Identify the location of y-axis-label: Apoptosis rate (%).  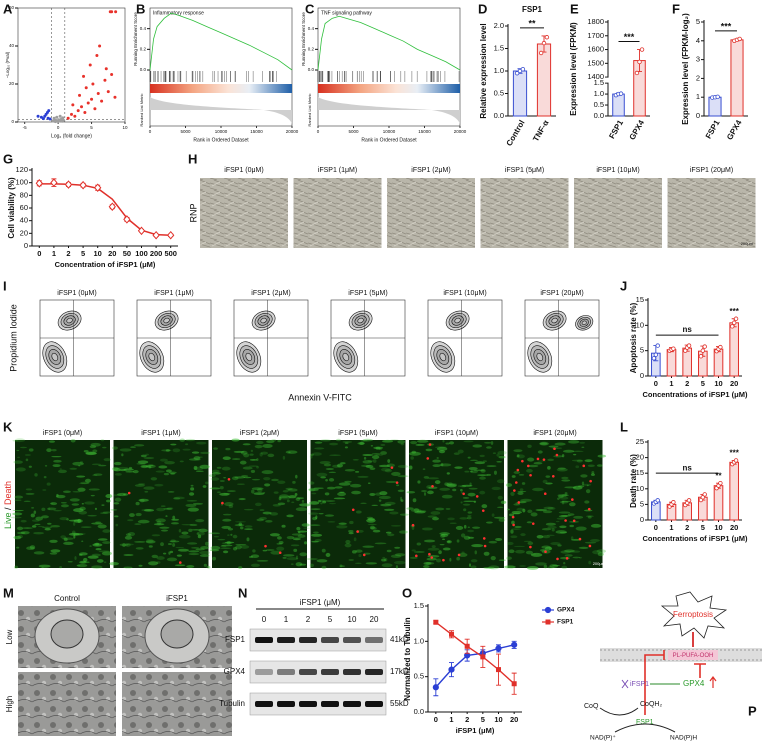
(633, 337).